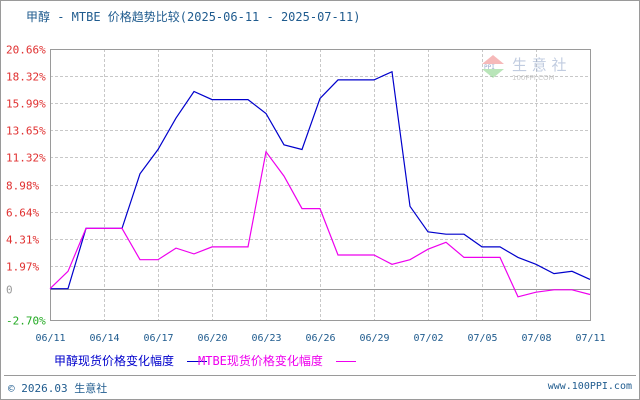 The image size is (640, 400). Describe the element at coordinates (482, 338) in the screenshot. I see `x-tick-label: 07/05` at that location.